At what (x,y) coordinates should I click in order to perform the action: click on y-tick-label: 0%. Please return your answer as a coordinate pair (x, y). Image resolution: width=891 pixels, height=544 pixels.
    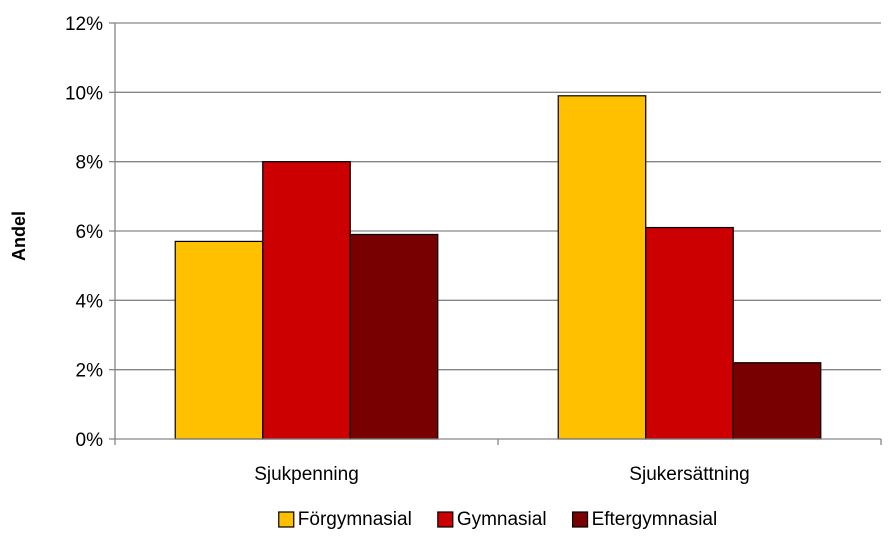
    Looking at the image, I should click on (90, 440).